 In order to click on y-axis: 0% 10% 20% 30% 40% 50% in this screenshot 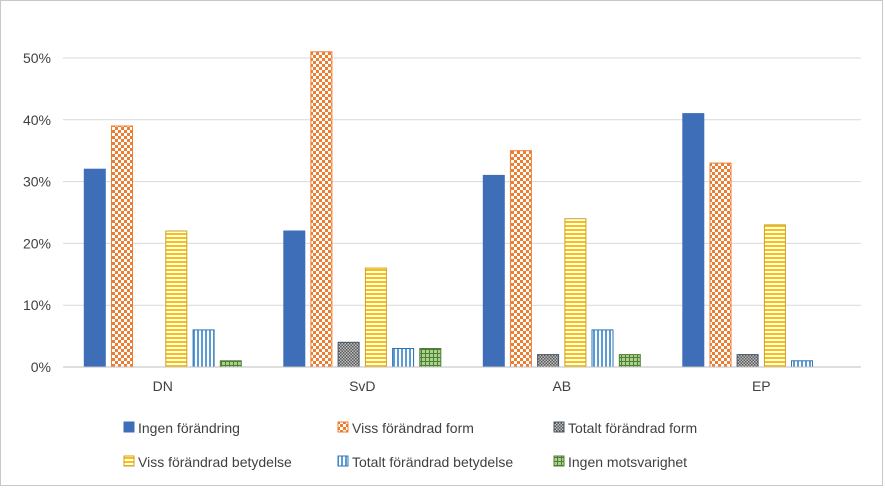, I will do `click(37, 212)`.